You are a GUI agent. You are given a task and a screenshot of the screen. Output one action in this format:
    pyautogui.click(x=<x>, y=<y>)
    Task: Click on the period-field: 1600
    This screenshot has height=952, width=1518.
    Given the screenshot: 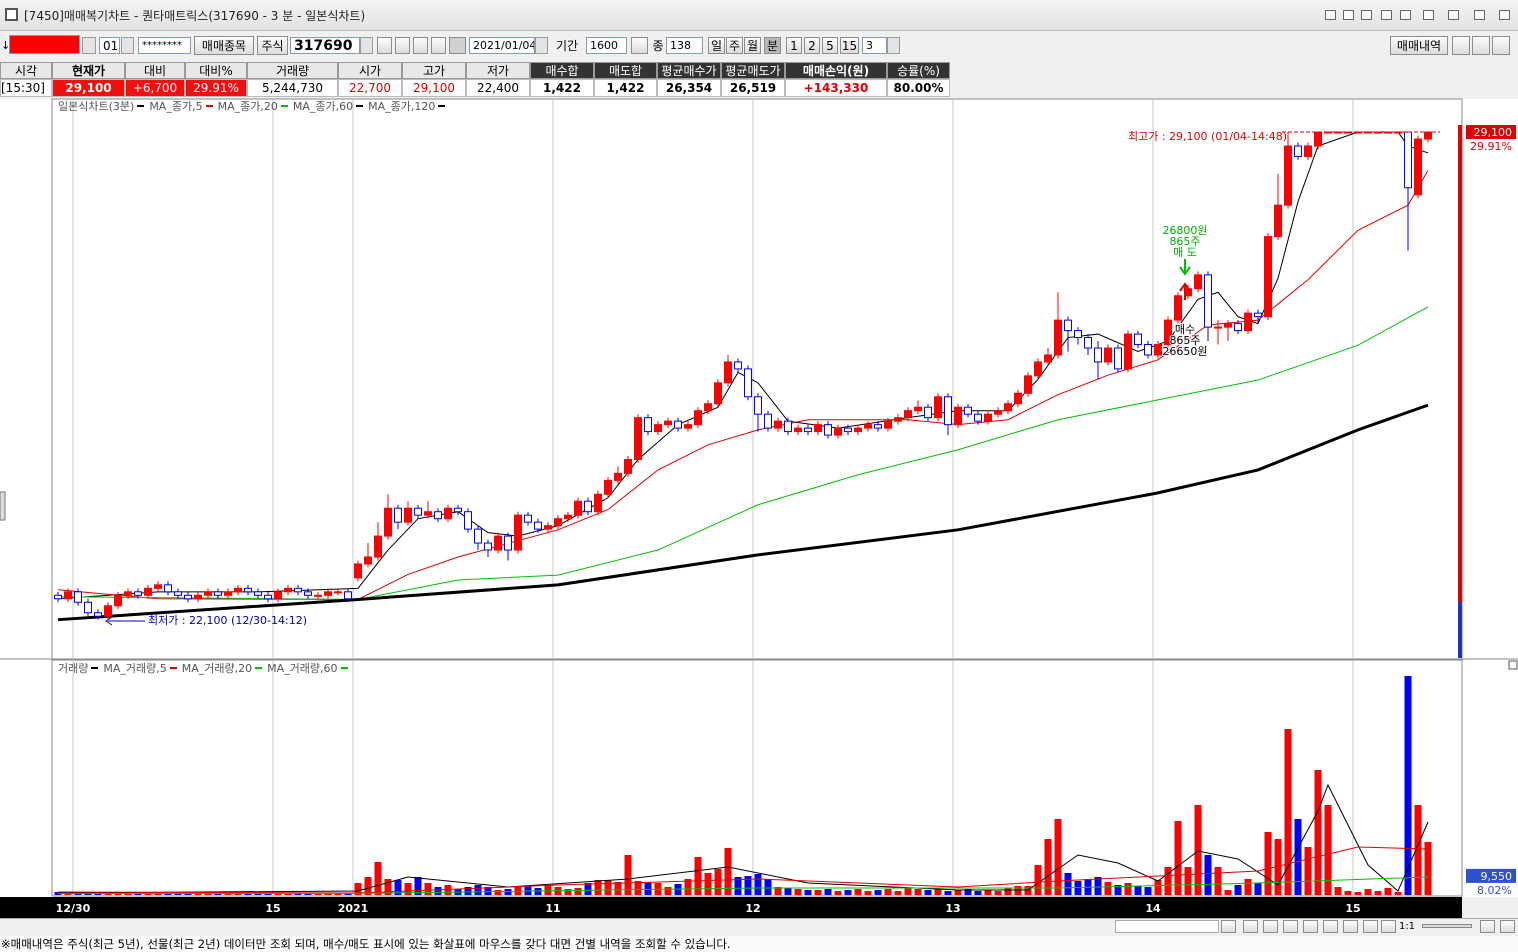 What is the action you would take?
    pyautogui.click(x=606, y=45)
    